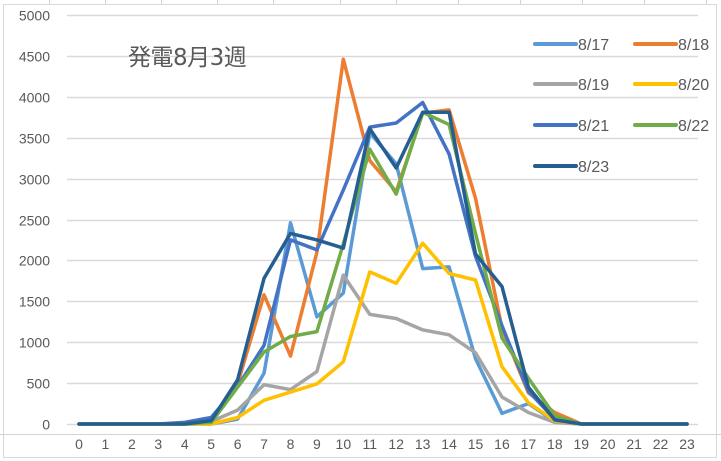  Describe the element at coordinates (344, 444) in the screenshot. I see `x-tick-label: 10` at that location.